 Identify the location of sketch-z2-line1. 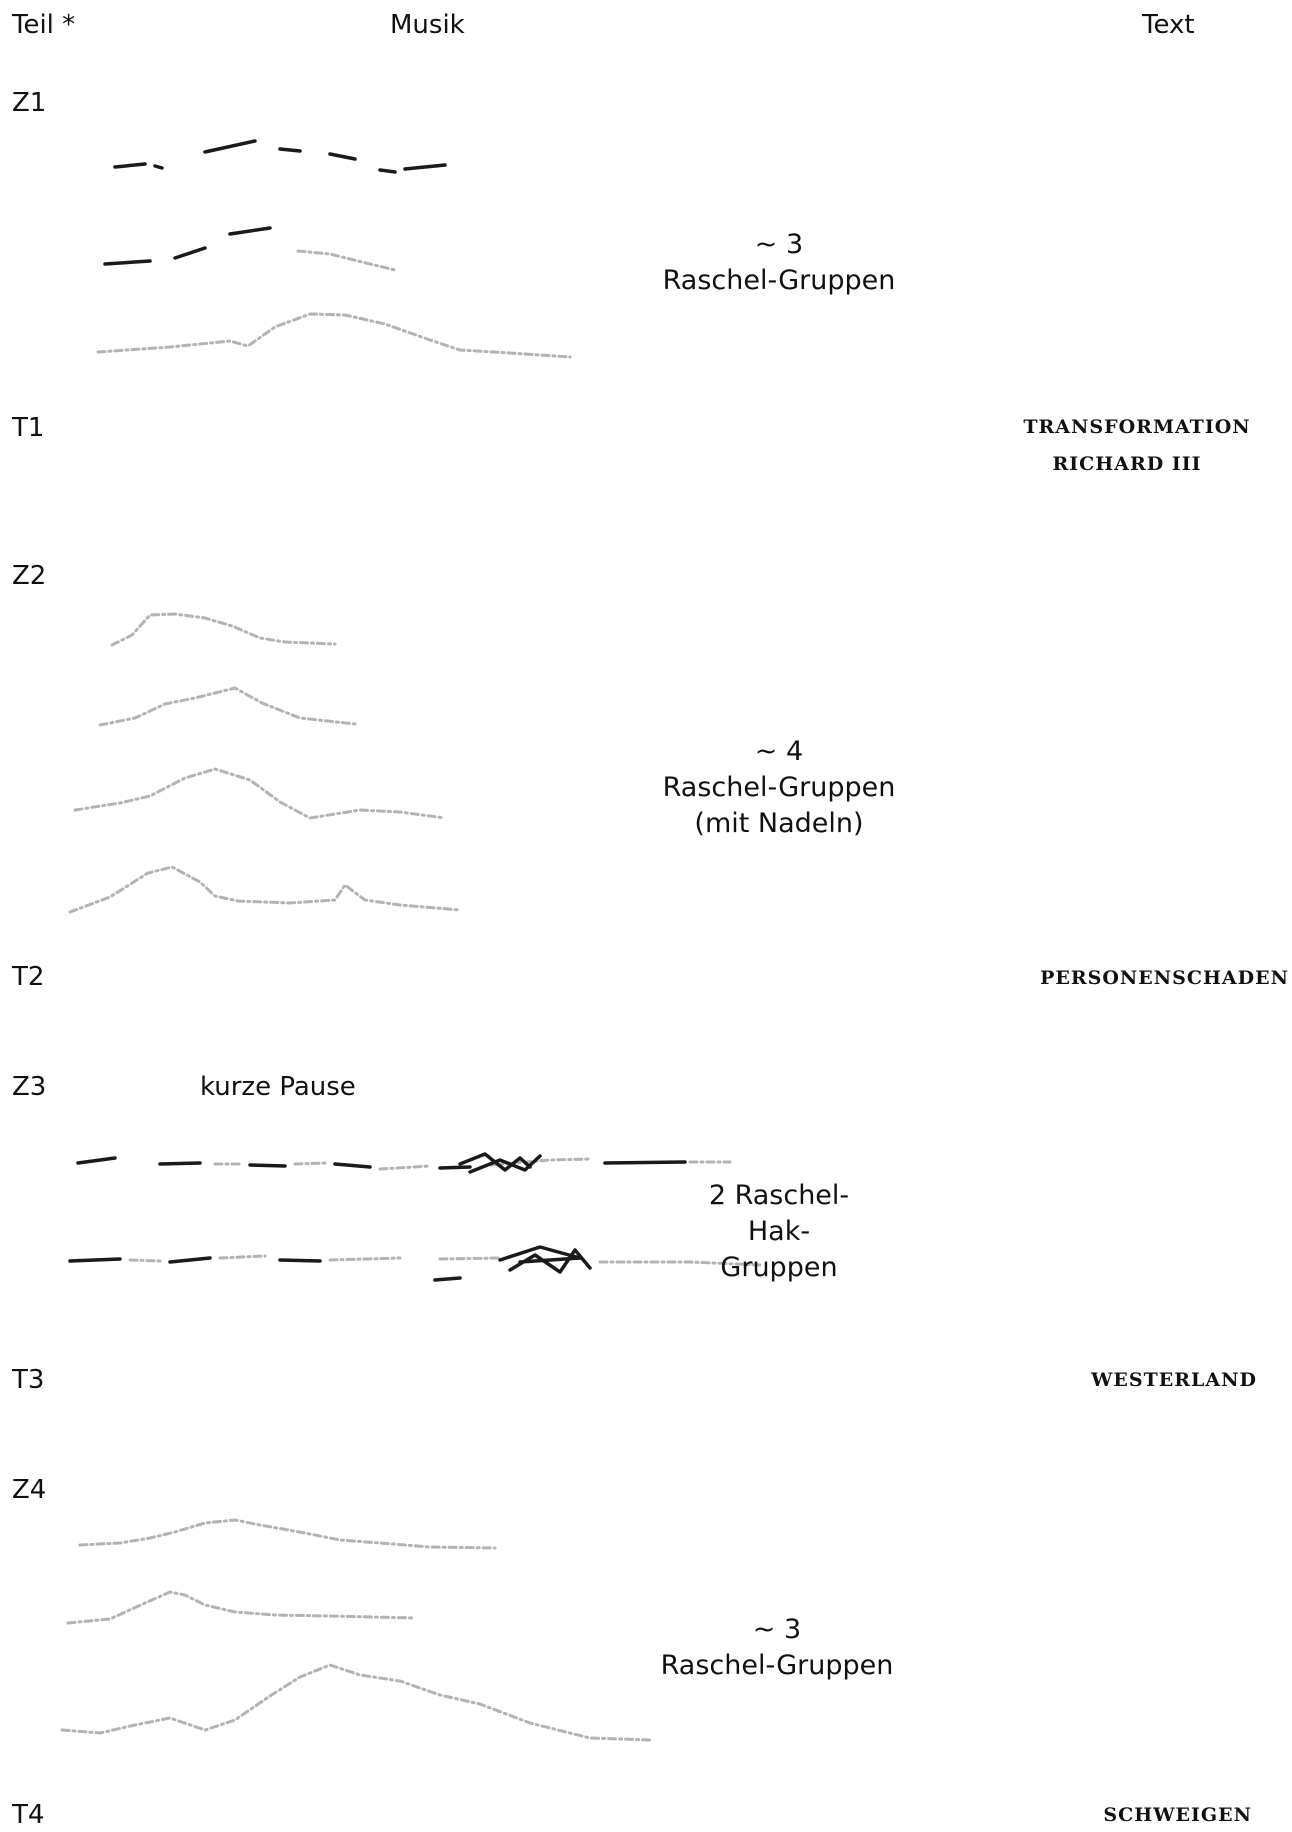
(223, 629).